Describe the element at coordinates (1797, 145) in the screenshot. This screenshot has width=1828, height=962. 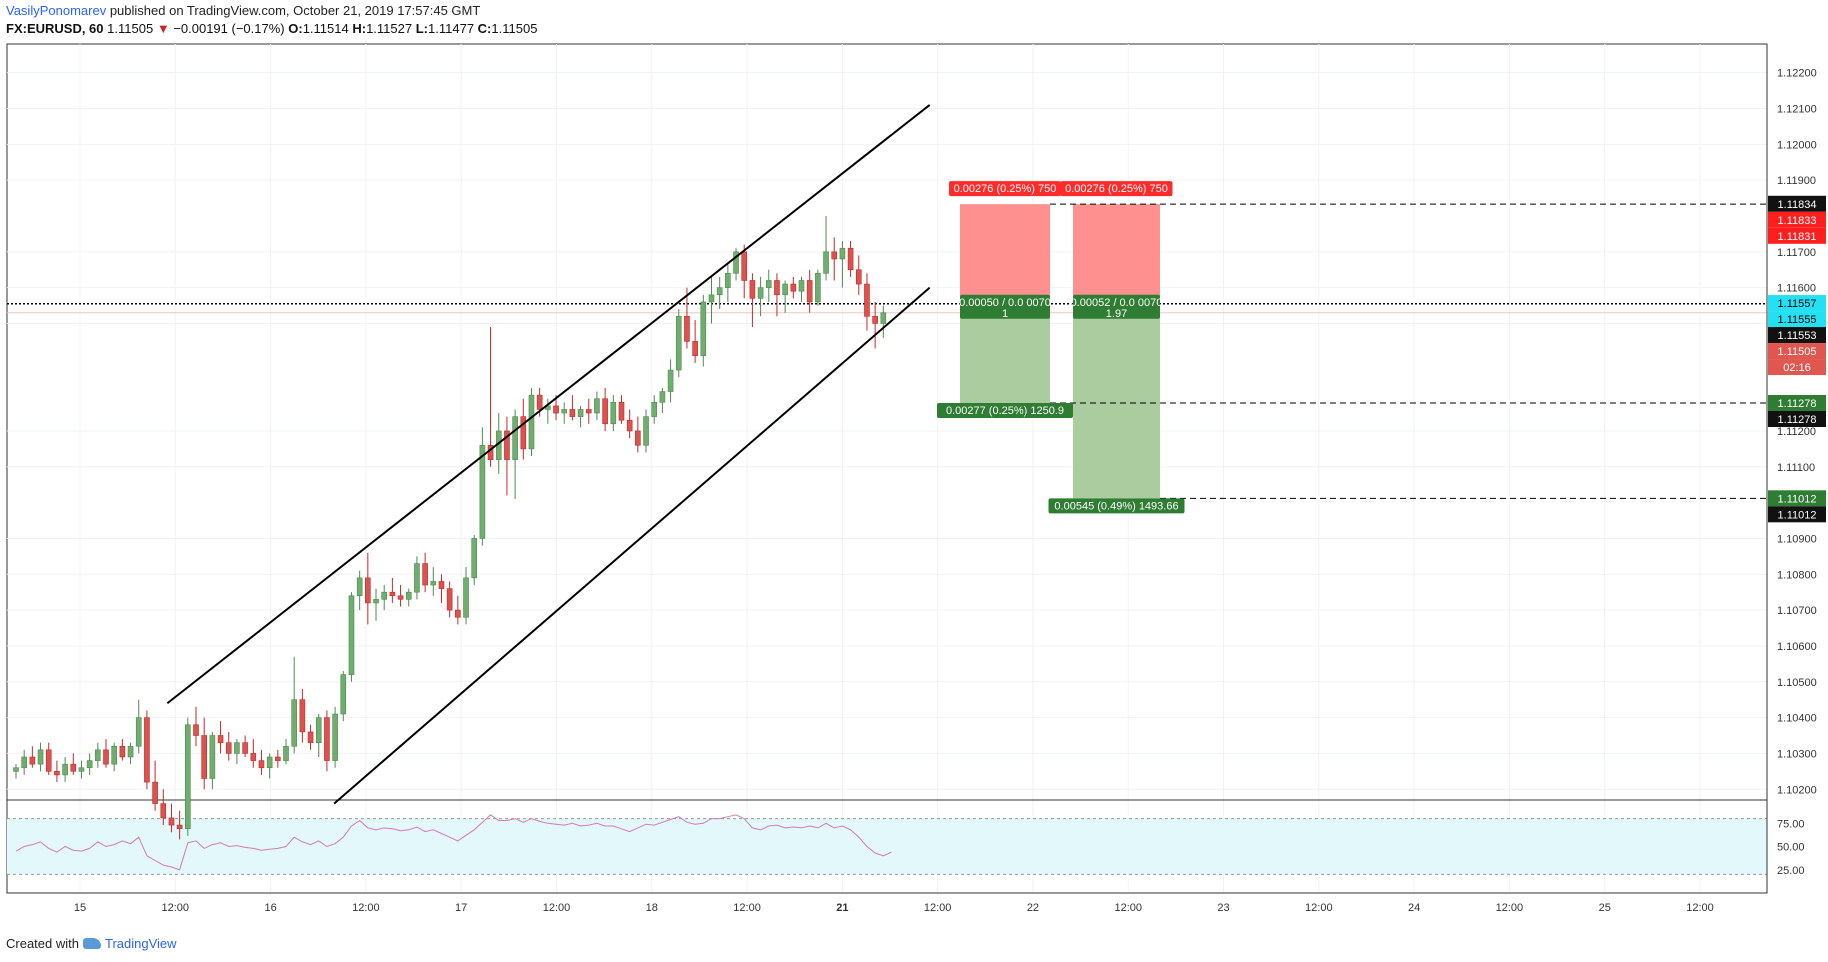
I see `price-tick-label: 1.12000` at that location.